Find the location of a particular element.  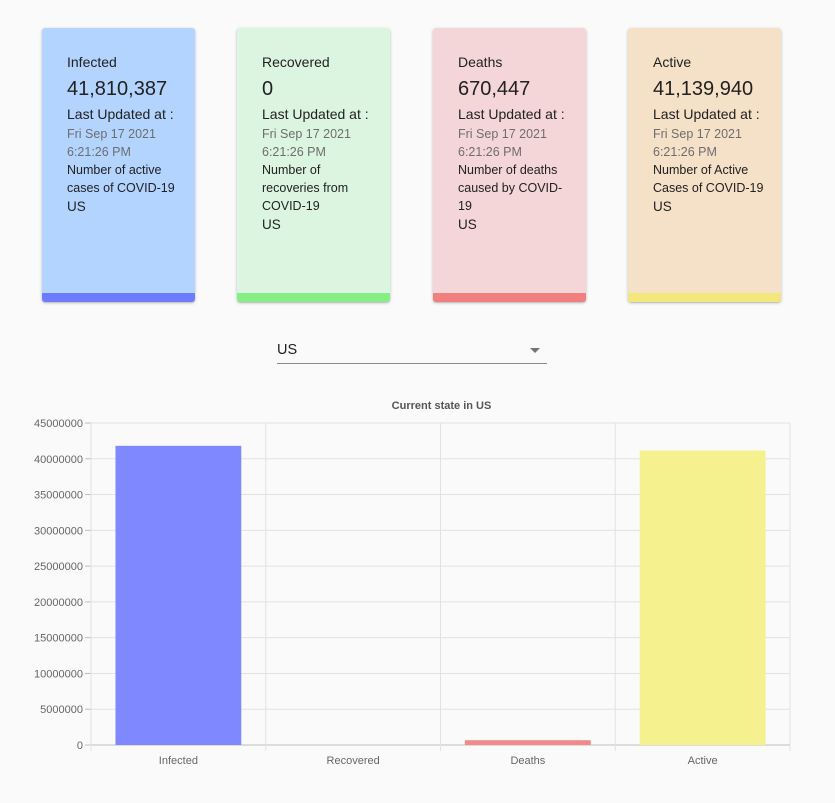

card-count: 41,810,387 is located at coordinates (117, 89).